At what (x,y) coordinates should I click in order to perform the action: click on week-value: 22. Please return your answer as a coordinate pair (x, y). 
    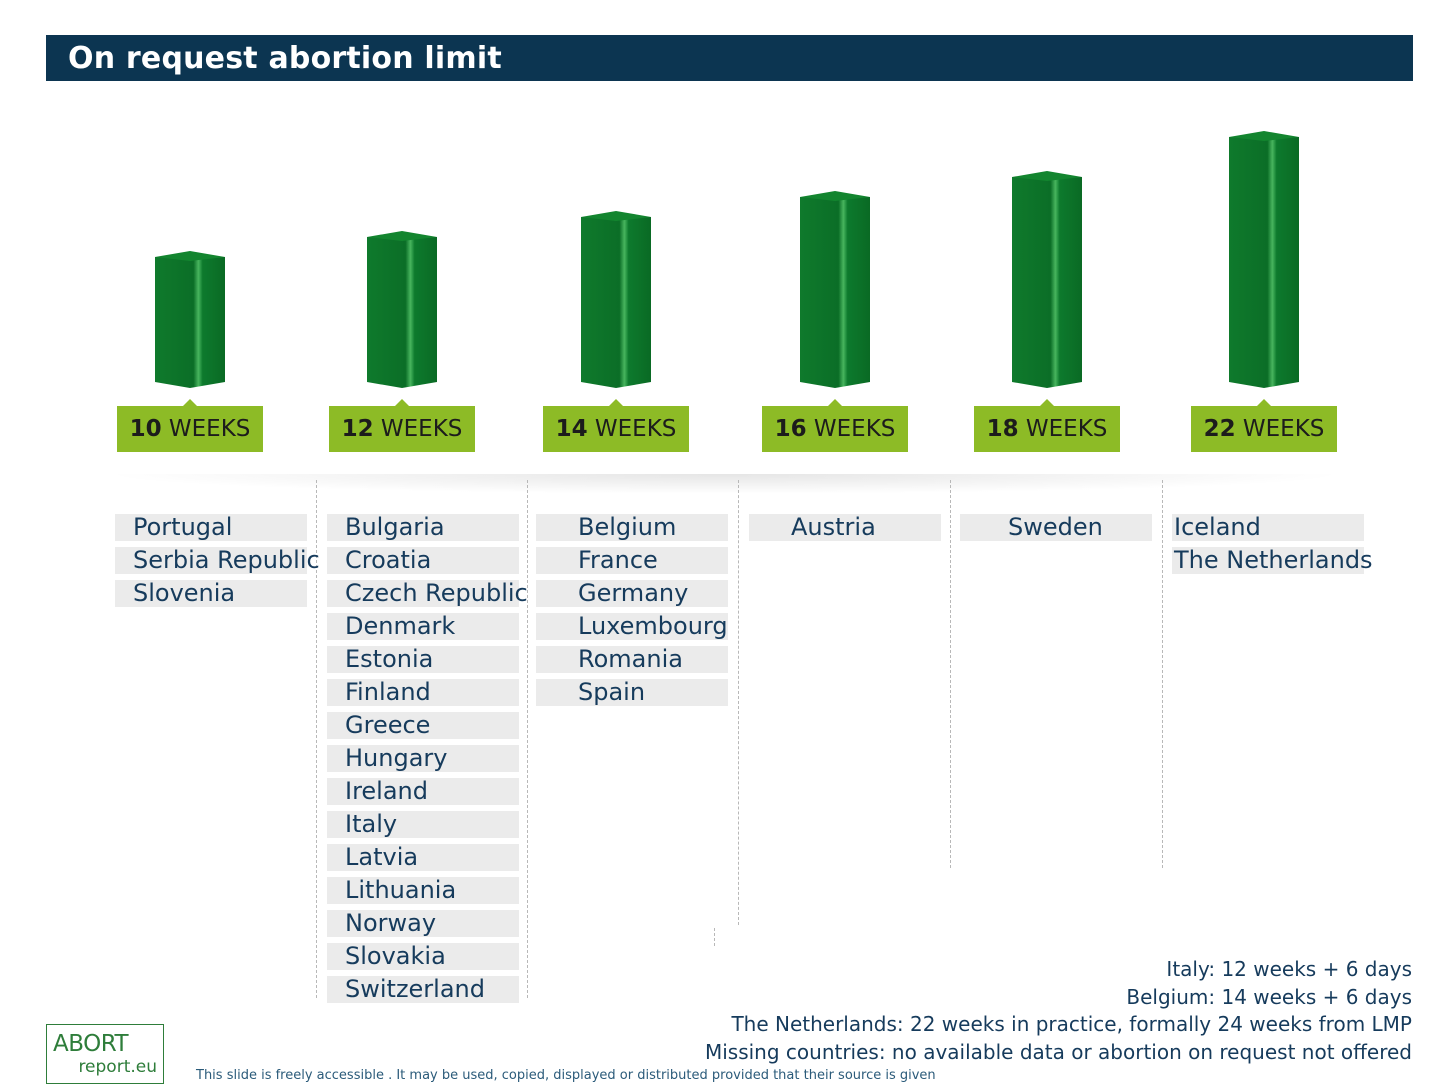
    Looking at the image, I should click on (1219, 429).